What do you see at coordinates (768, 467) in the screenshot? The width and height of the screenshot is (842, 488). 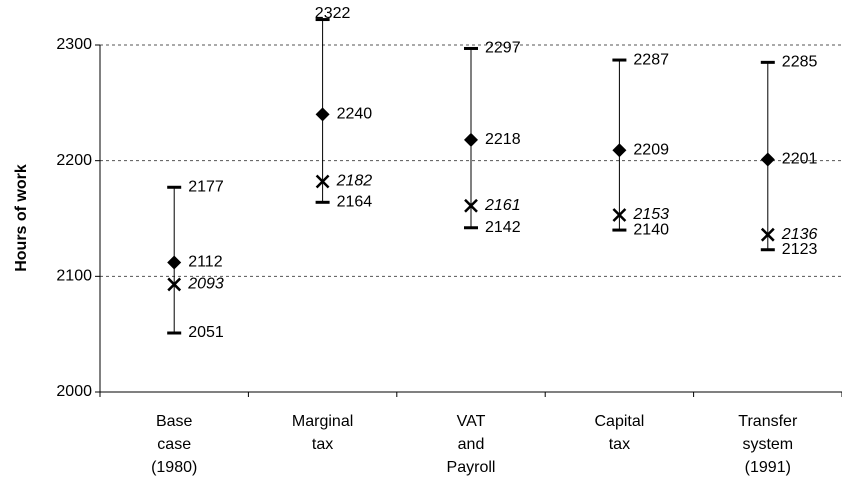 I see `x-tick-label: (1991)` at bounding box center [768, 467].